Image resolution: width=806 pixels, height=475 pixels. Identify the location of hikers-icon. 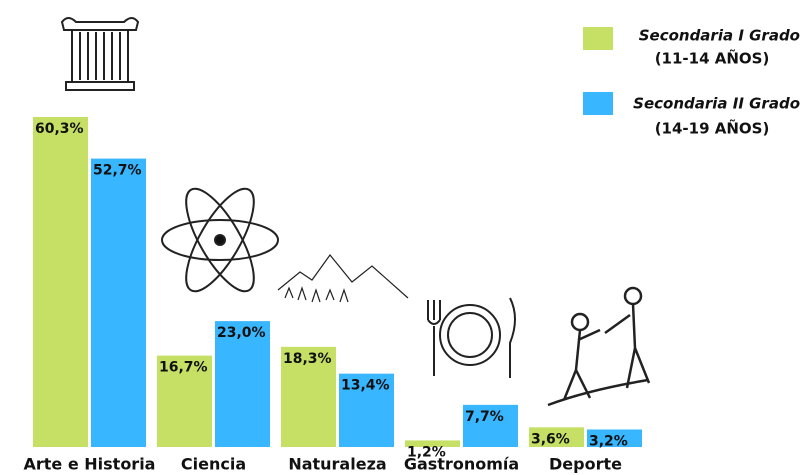
(599, 346).